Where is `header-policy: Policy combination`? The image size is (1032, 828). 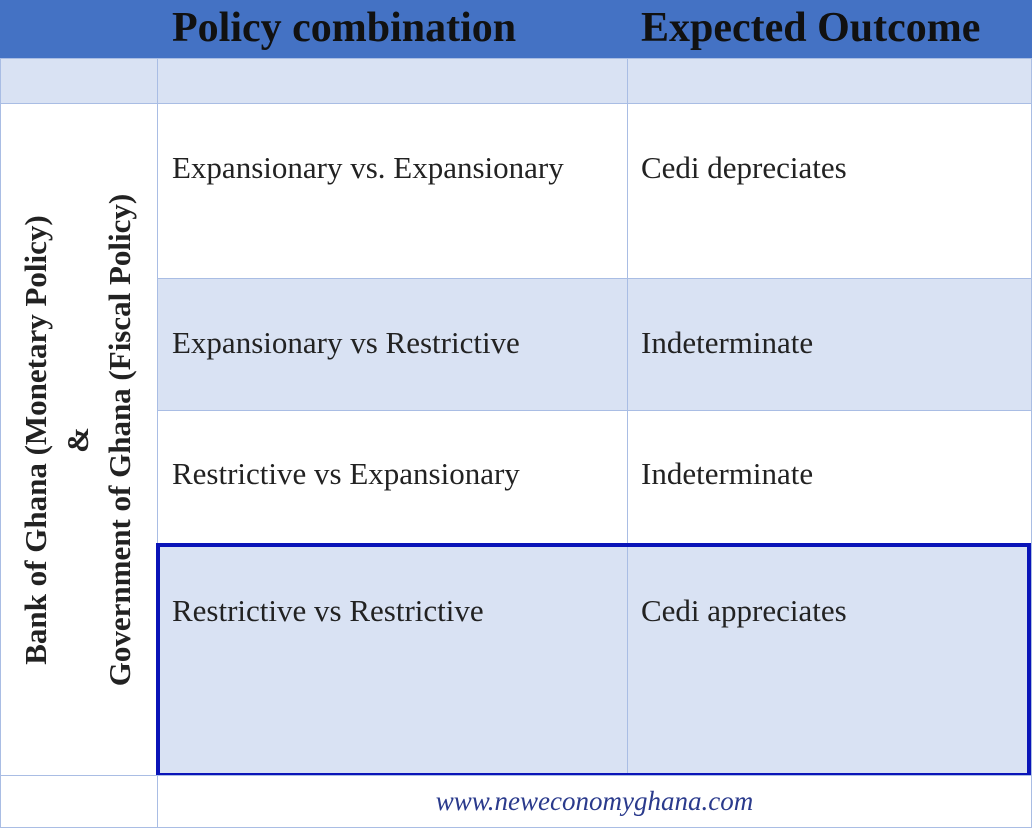
header-policy: Policy combination is located at coordinates (344, 28).